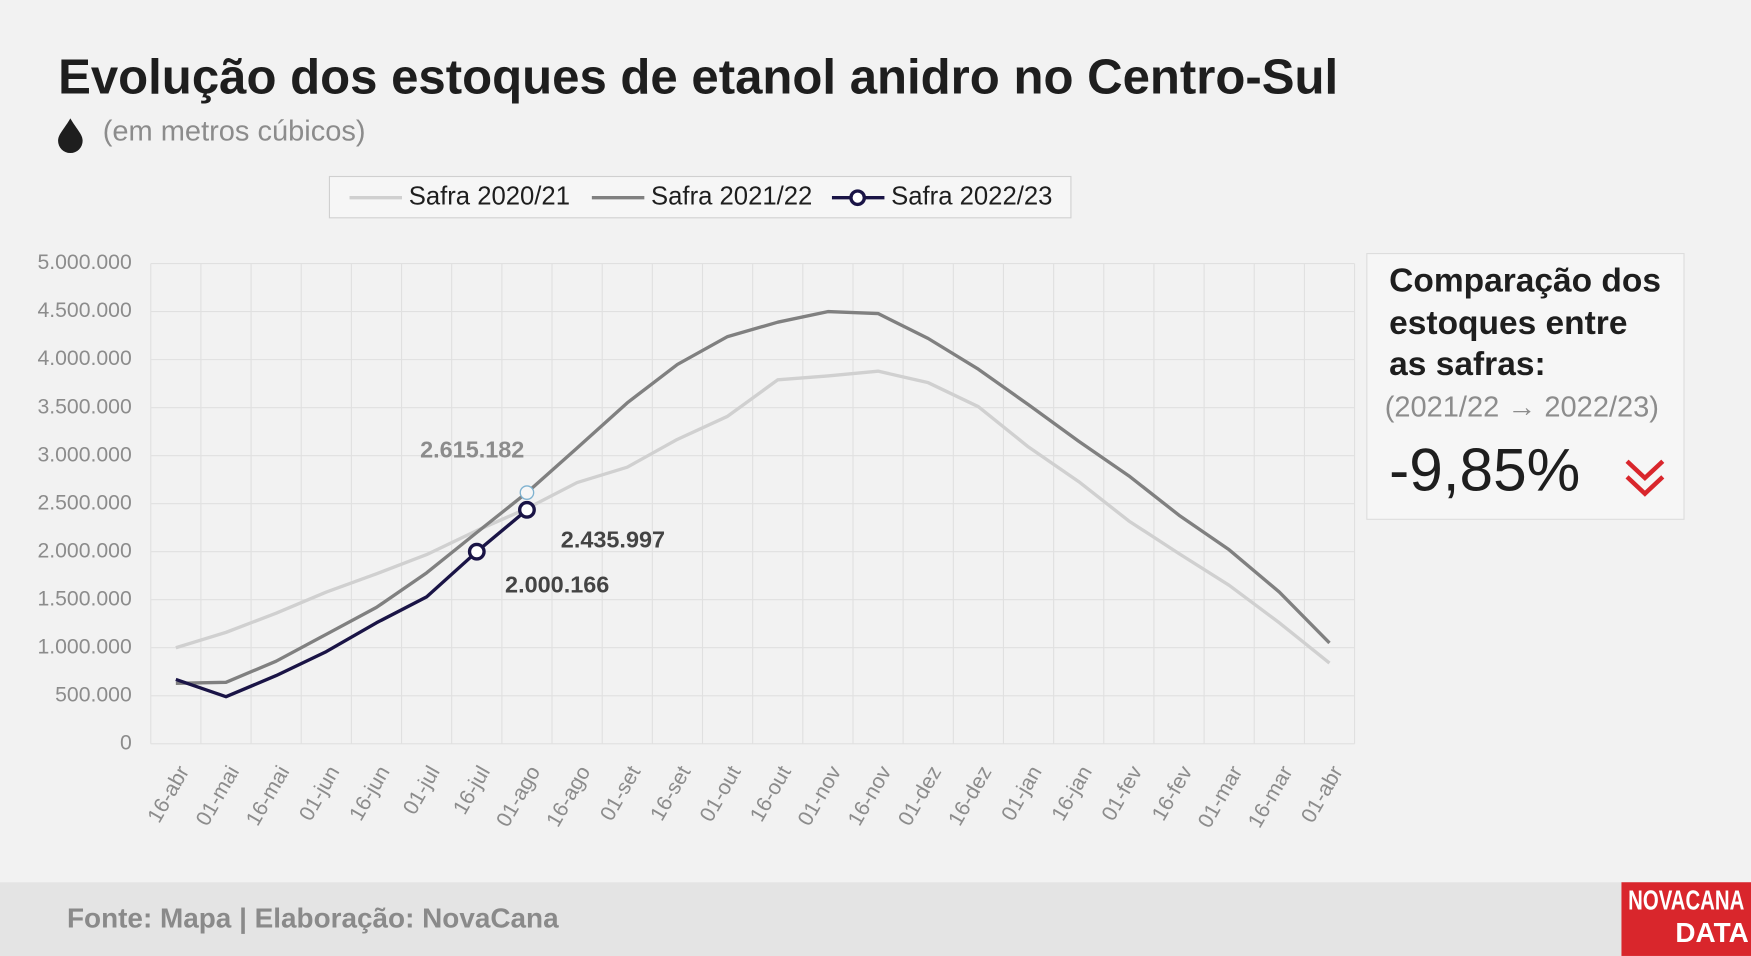 This screenshot has height=956, width=1751. I want to click on footer-band, so click(875, 919).